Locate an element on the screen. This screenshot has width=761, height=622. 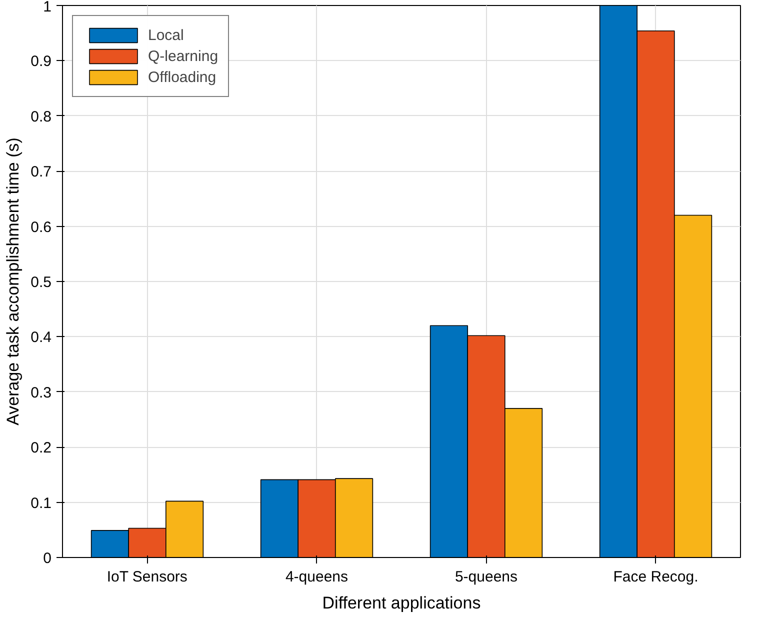
y-tick-label: 0.2 is located at coordinates (41, 448).